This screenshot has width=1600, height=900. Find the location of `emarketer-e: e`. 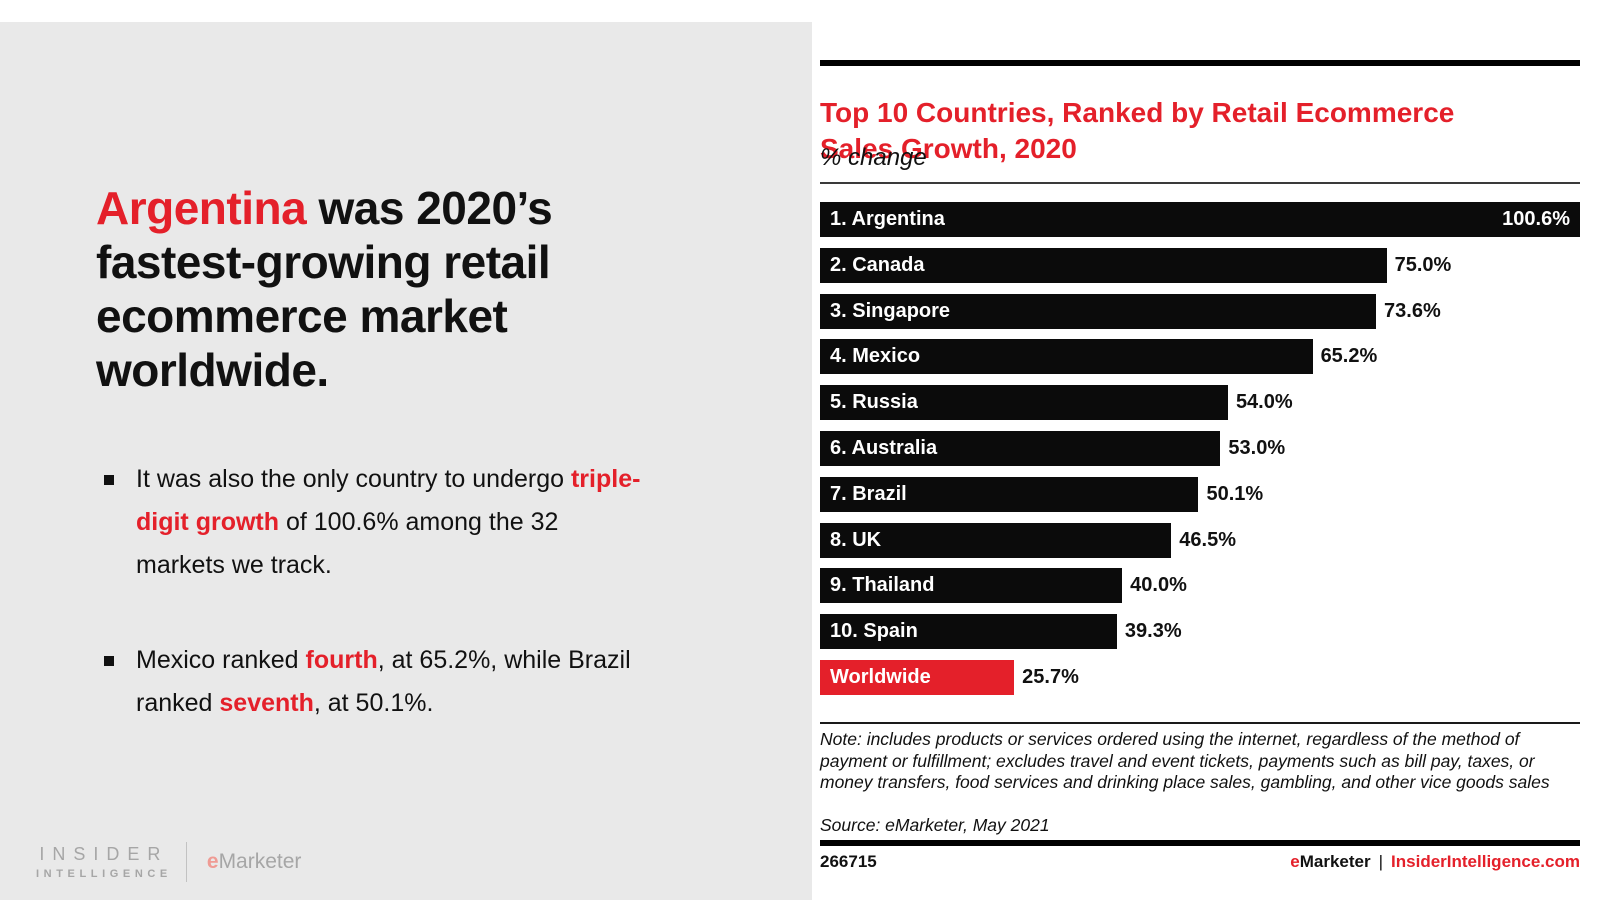

emarketer-e: e is located at coordinates (212, 861).